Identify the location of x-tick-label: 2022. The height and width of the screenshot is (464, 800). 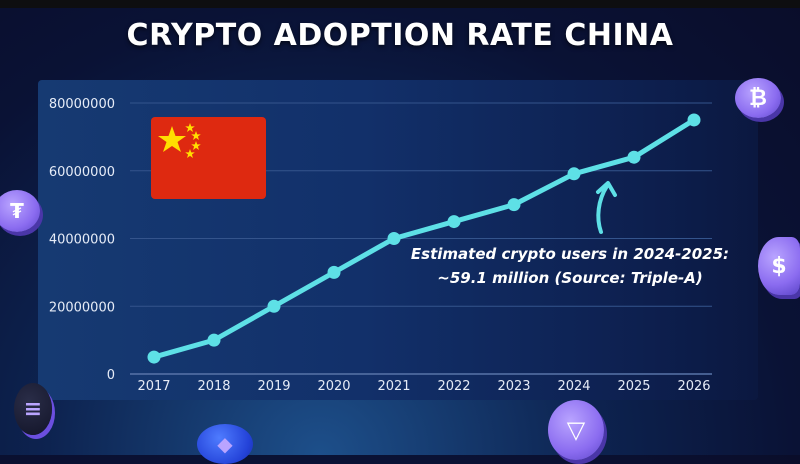
(453, 386).